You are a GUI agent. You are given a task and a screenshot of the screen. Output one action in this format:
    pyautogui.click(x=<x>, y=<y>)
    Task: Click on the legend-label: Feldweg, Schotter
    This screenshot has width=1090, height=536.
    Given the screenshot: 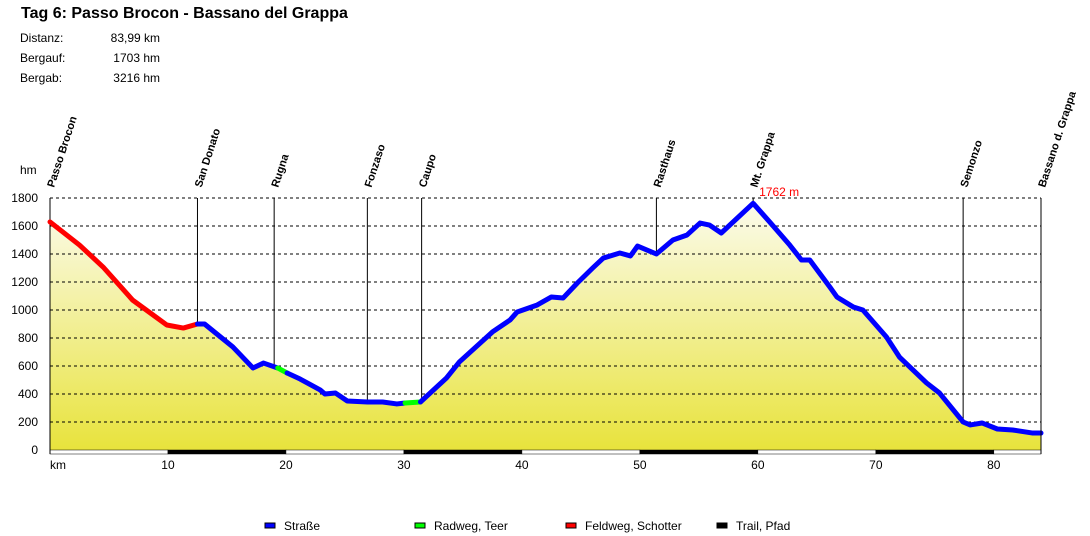 What is the action you would take?
    pyautogui.click(x=633, y=526)
    